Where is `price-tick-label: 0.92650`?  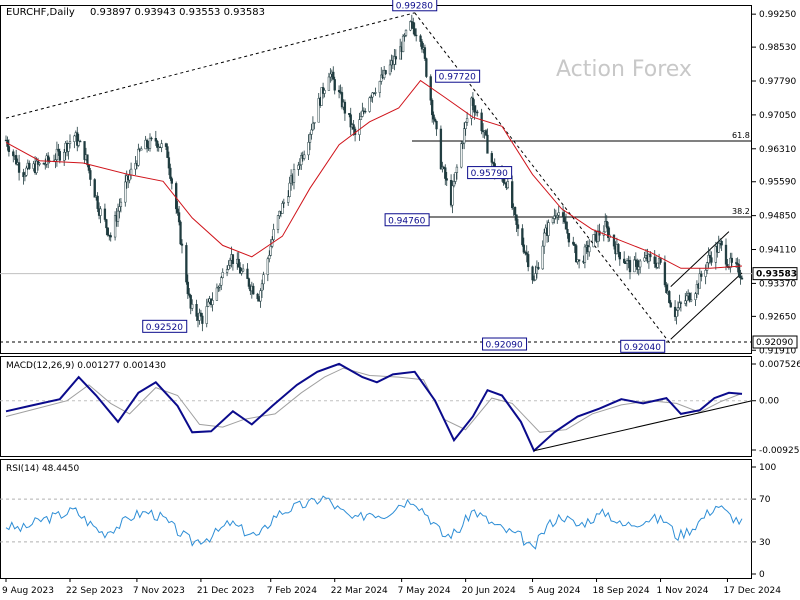 price-tick-label: 0.92650 is located at coordinates (777, 317).